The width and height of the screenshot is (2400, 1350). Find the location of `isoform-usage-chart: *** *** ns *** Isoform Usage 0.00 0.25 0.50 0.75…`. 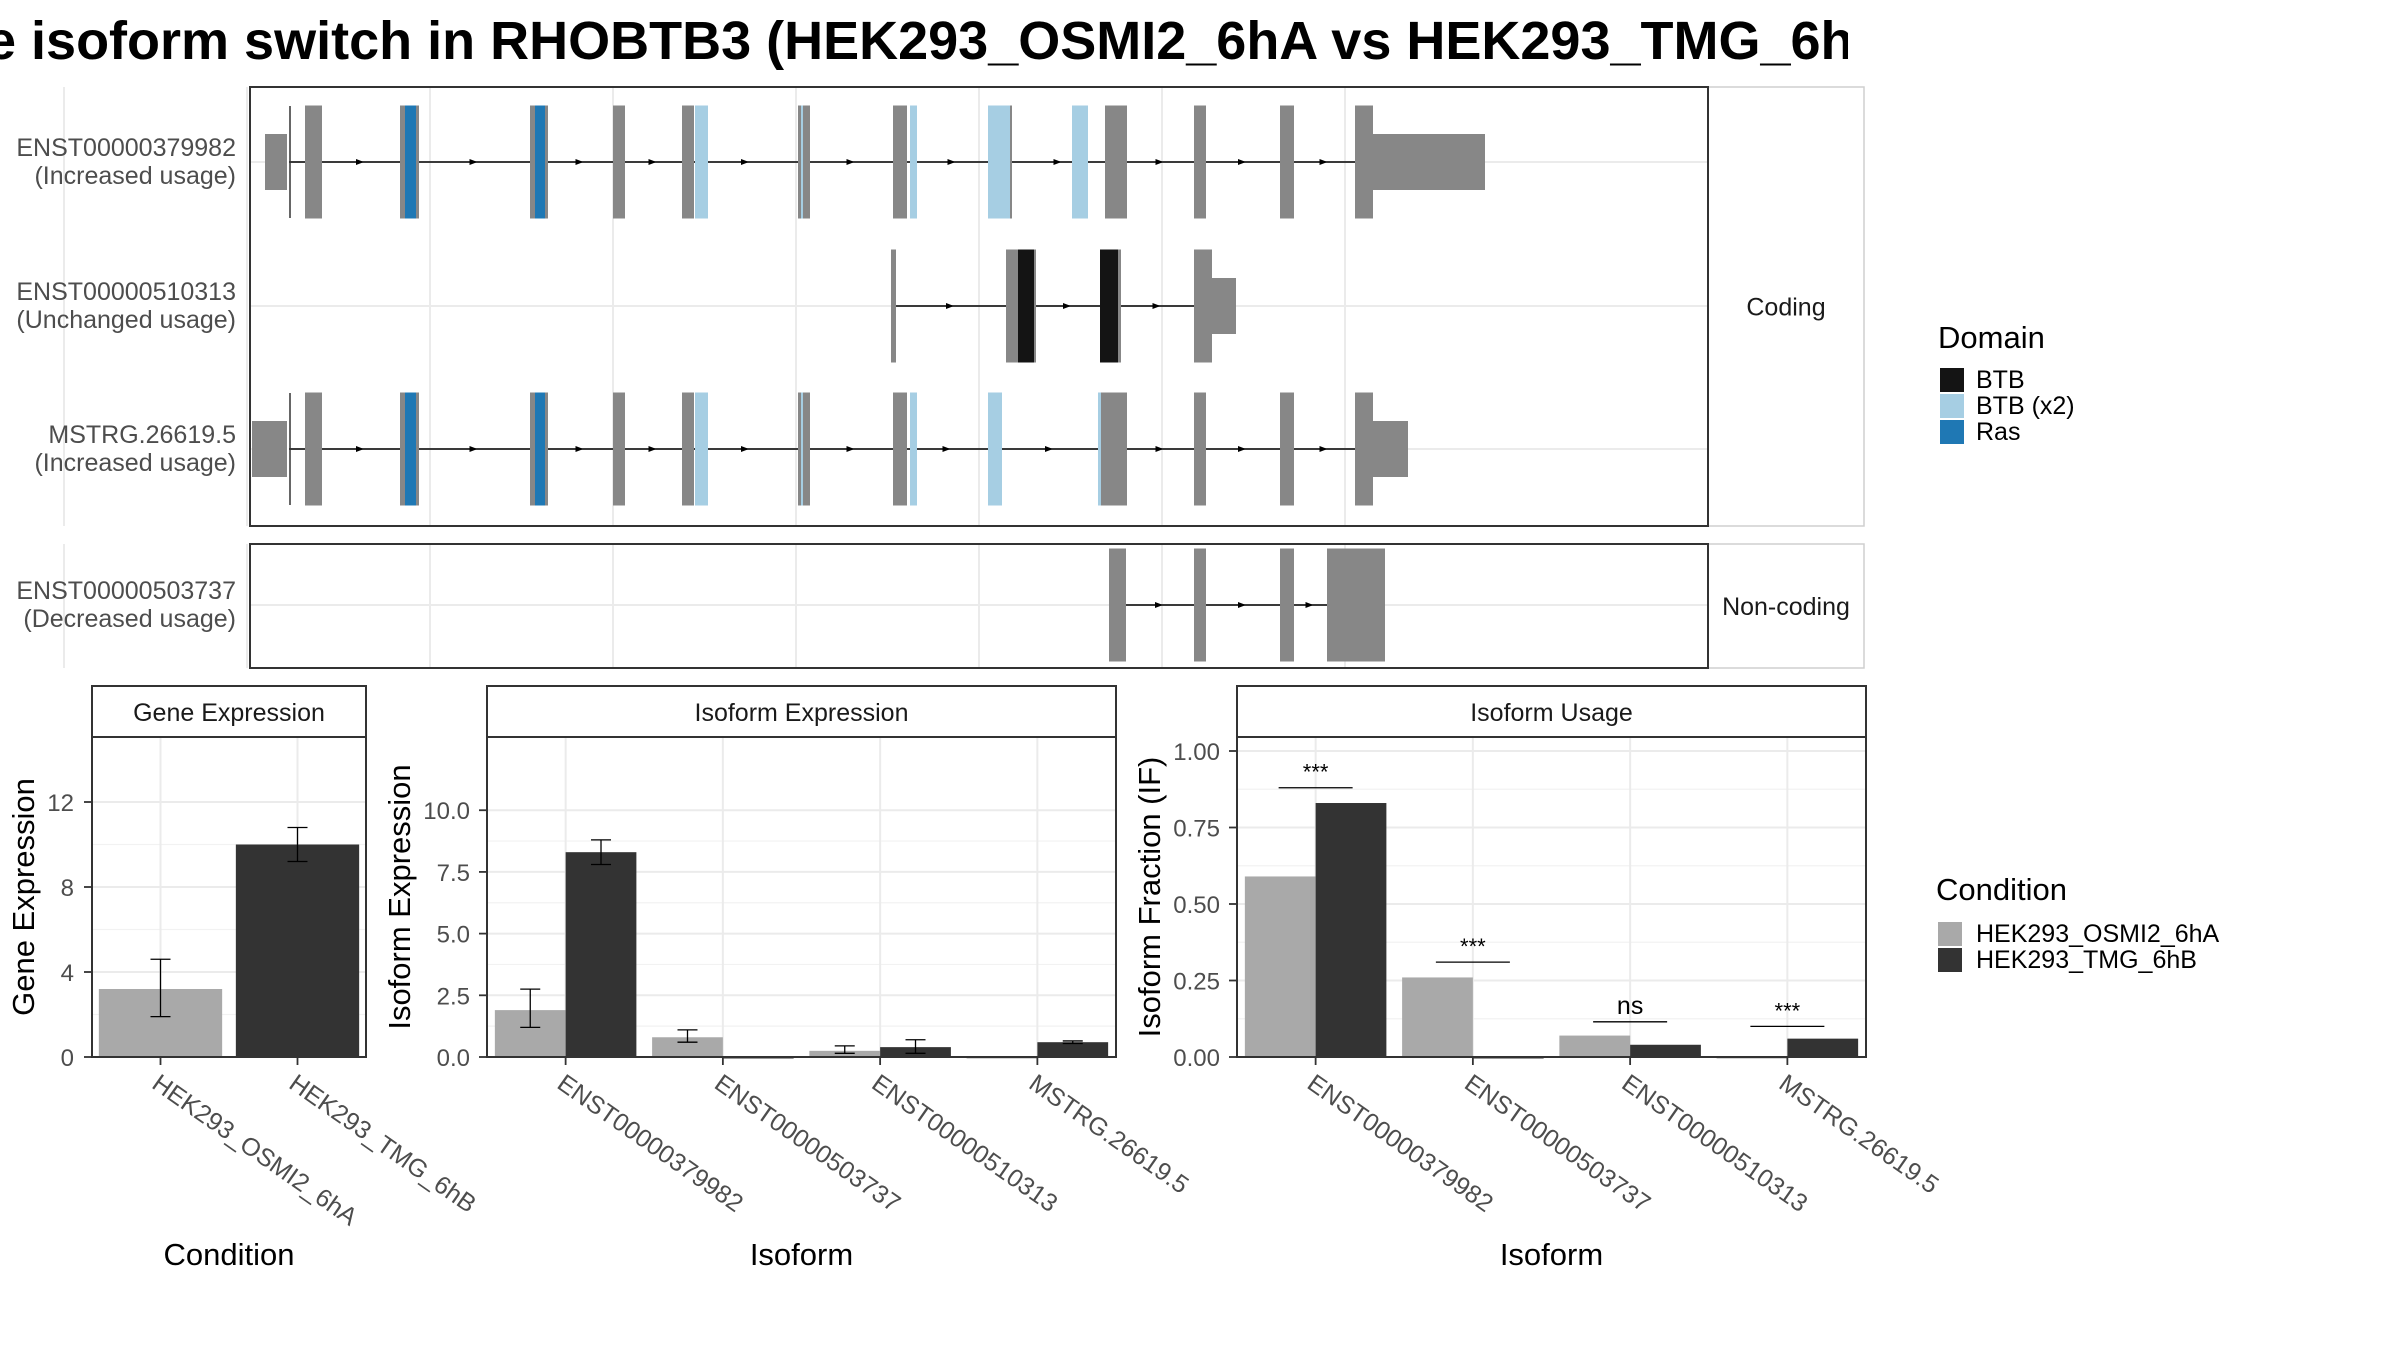

isoform-usage-chart: *** *** ns *** Isoform Usage 0.00 0.25 0.50 0.75… is located at coordinates (1538, 978).